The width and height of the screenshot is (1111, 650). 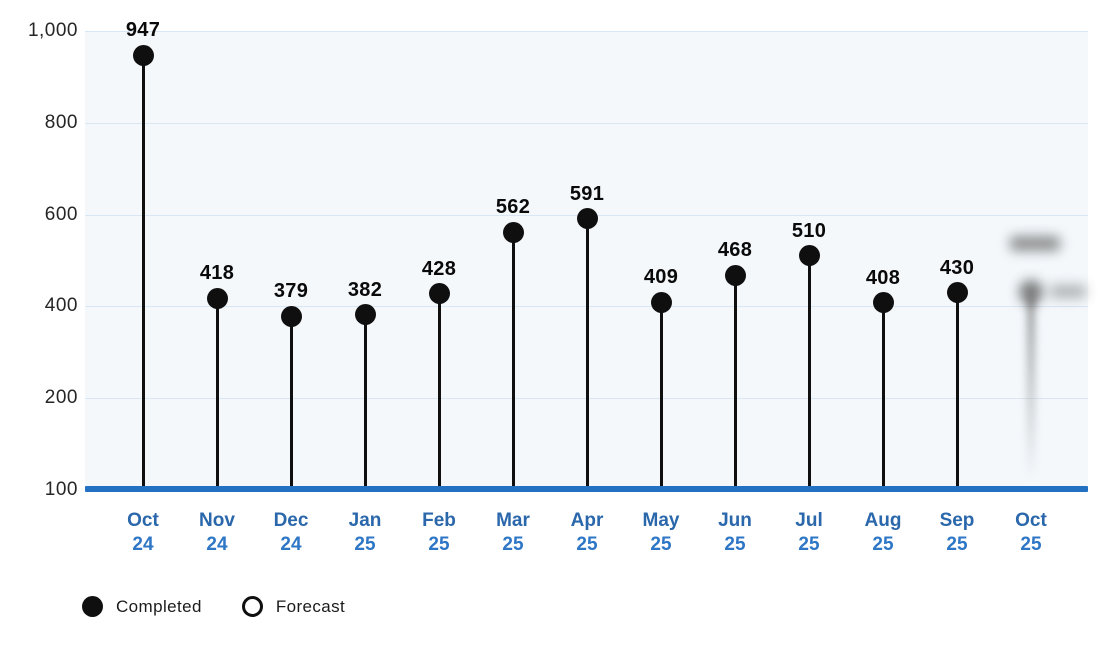 What do you see at coordinates (587, 533) in the screenshot?
I see `x-axis-label: Apr 25` at bounding box center [587, 533].